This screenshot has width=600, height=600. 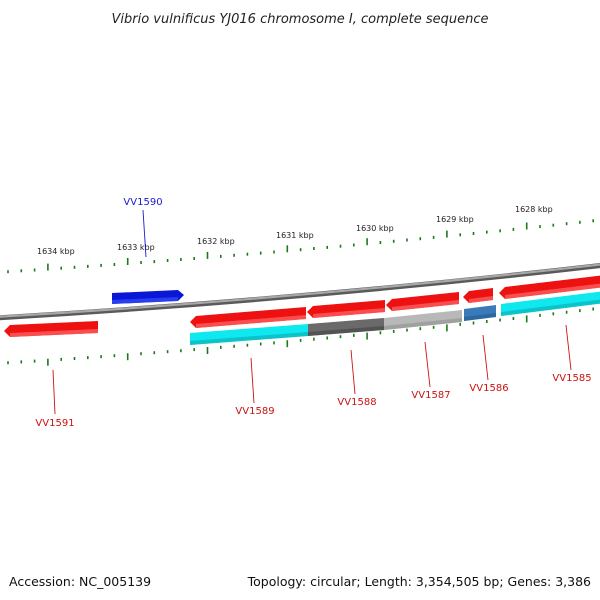 What do you see at coordinates (54, 333) in the screenshot?
I see `gene-vv1591-highlight` at bounding box center [54, 333].